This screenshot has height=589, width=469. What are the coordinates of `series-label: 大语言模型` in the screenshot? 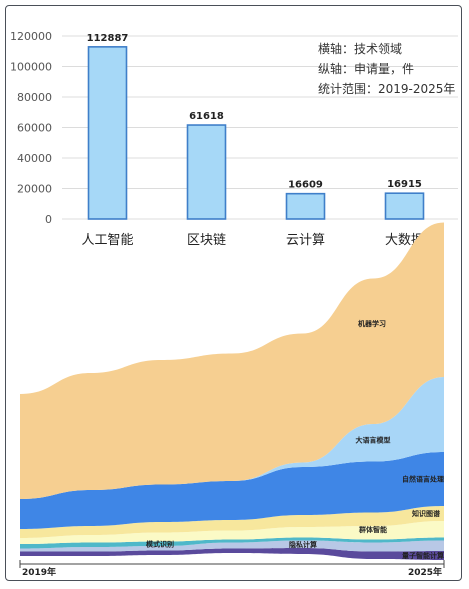 It's located at (373, 439).